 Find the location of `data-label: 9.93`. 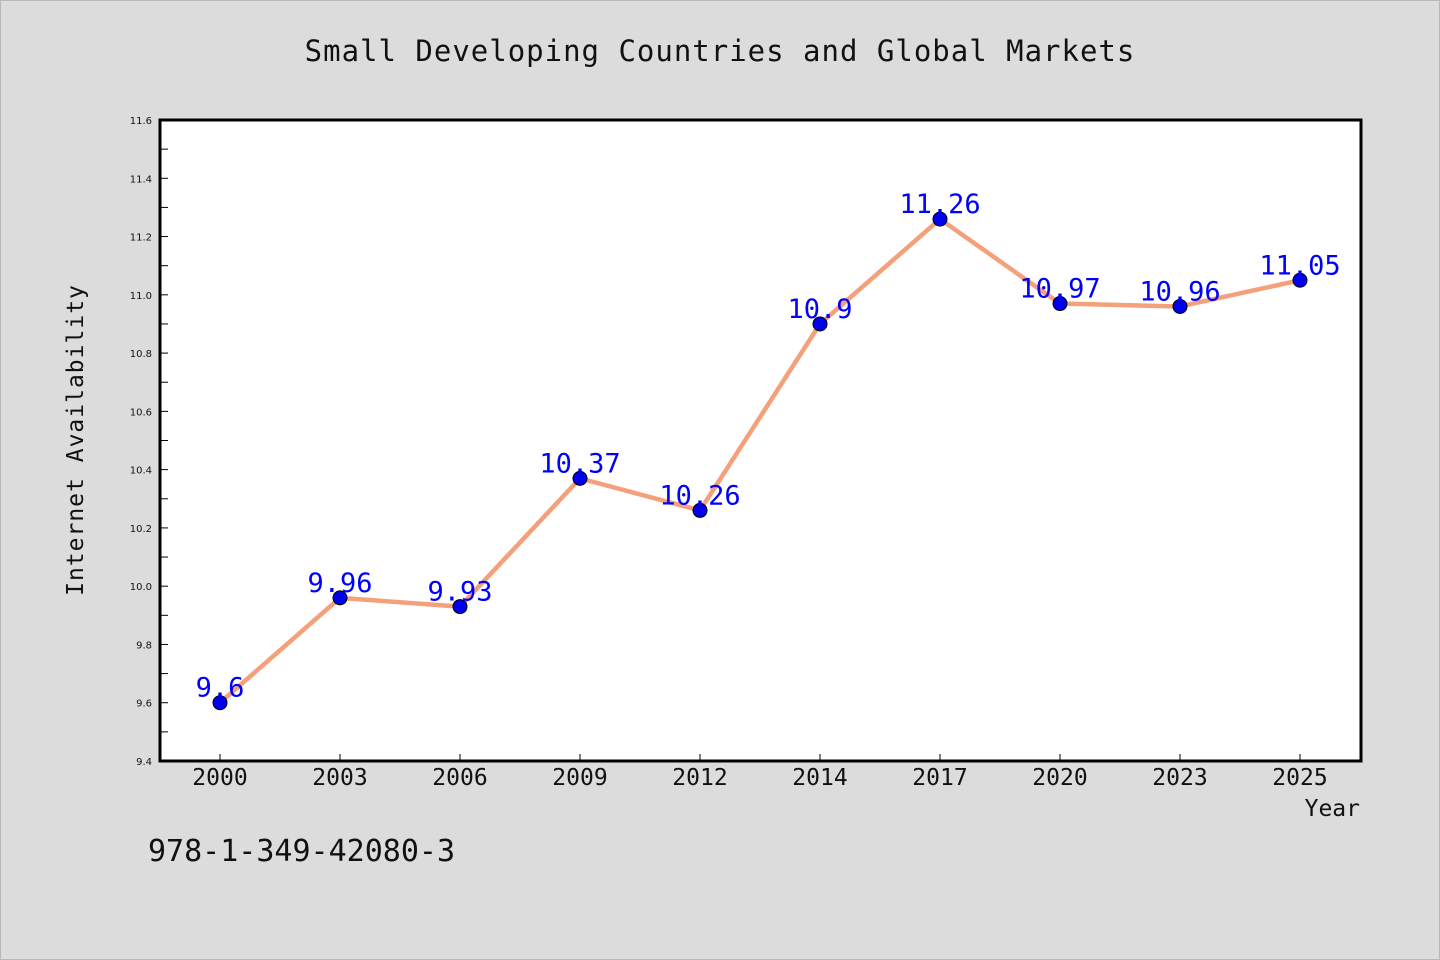

data-label: 9.93 is located at coordinates (459, 592).